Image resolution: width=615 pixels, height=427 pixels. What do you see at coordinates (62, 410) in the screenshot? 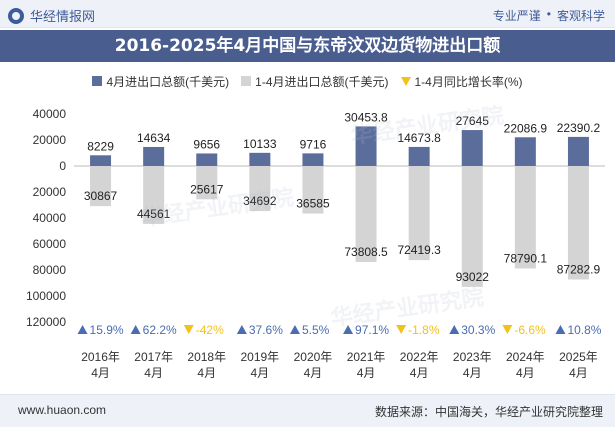
I see `footer-website: www.huaon.com` at bounding box center [62, 410].